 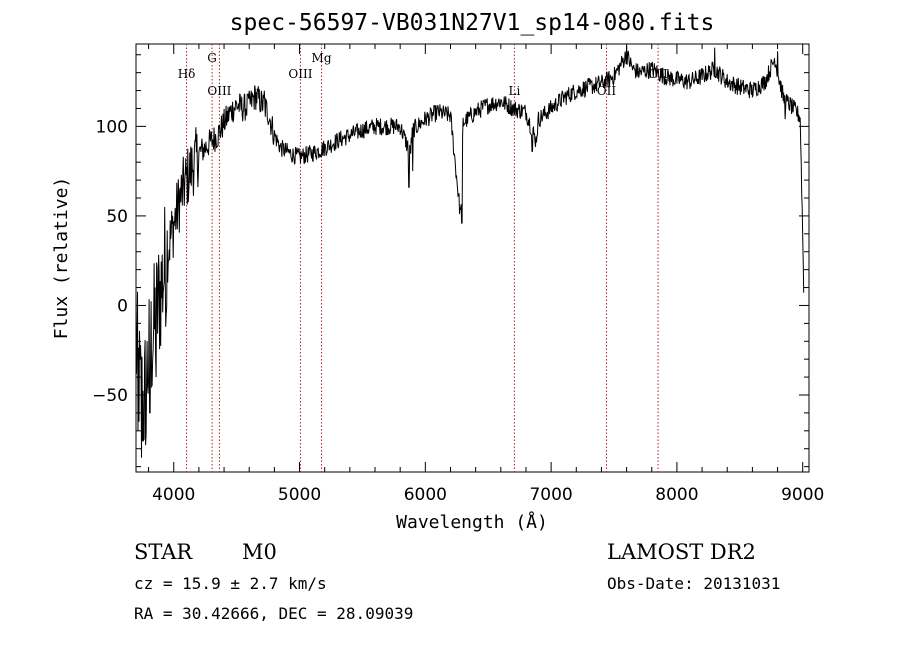 What do you see at coordinates (163, 552) in the screenshot?
I see `object-class: STAR` at bounding box center [163, 552].